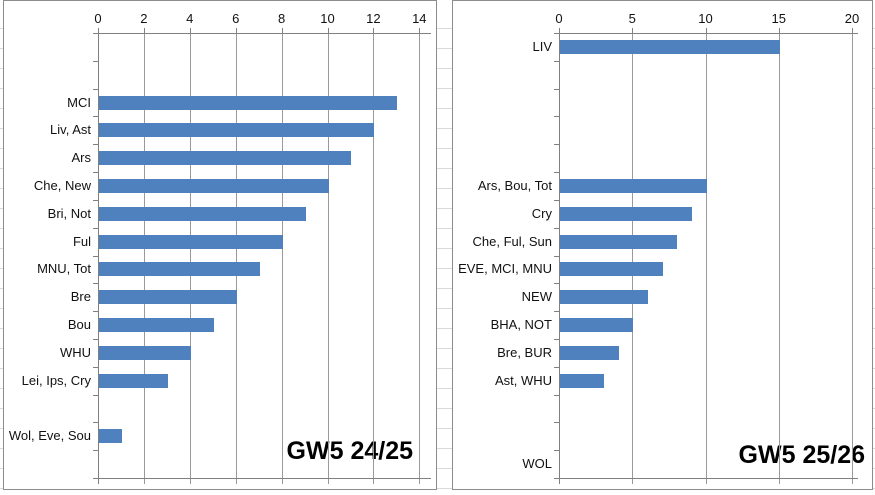  What do you see at coordinates (281, 18) in the screenshot?
I see `x-axis-tick-label: 8` at bounding box center [281, 18].